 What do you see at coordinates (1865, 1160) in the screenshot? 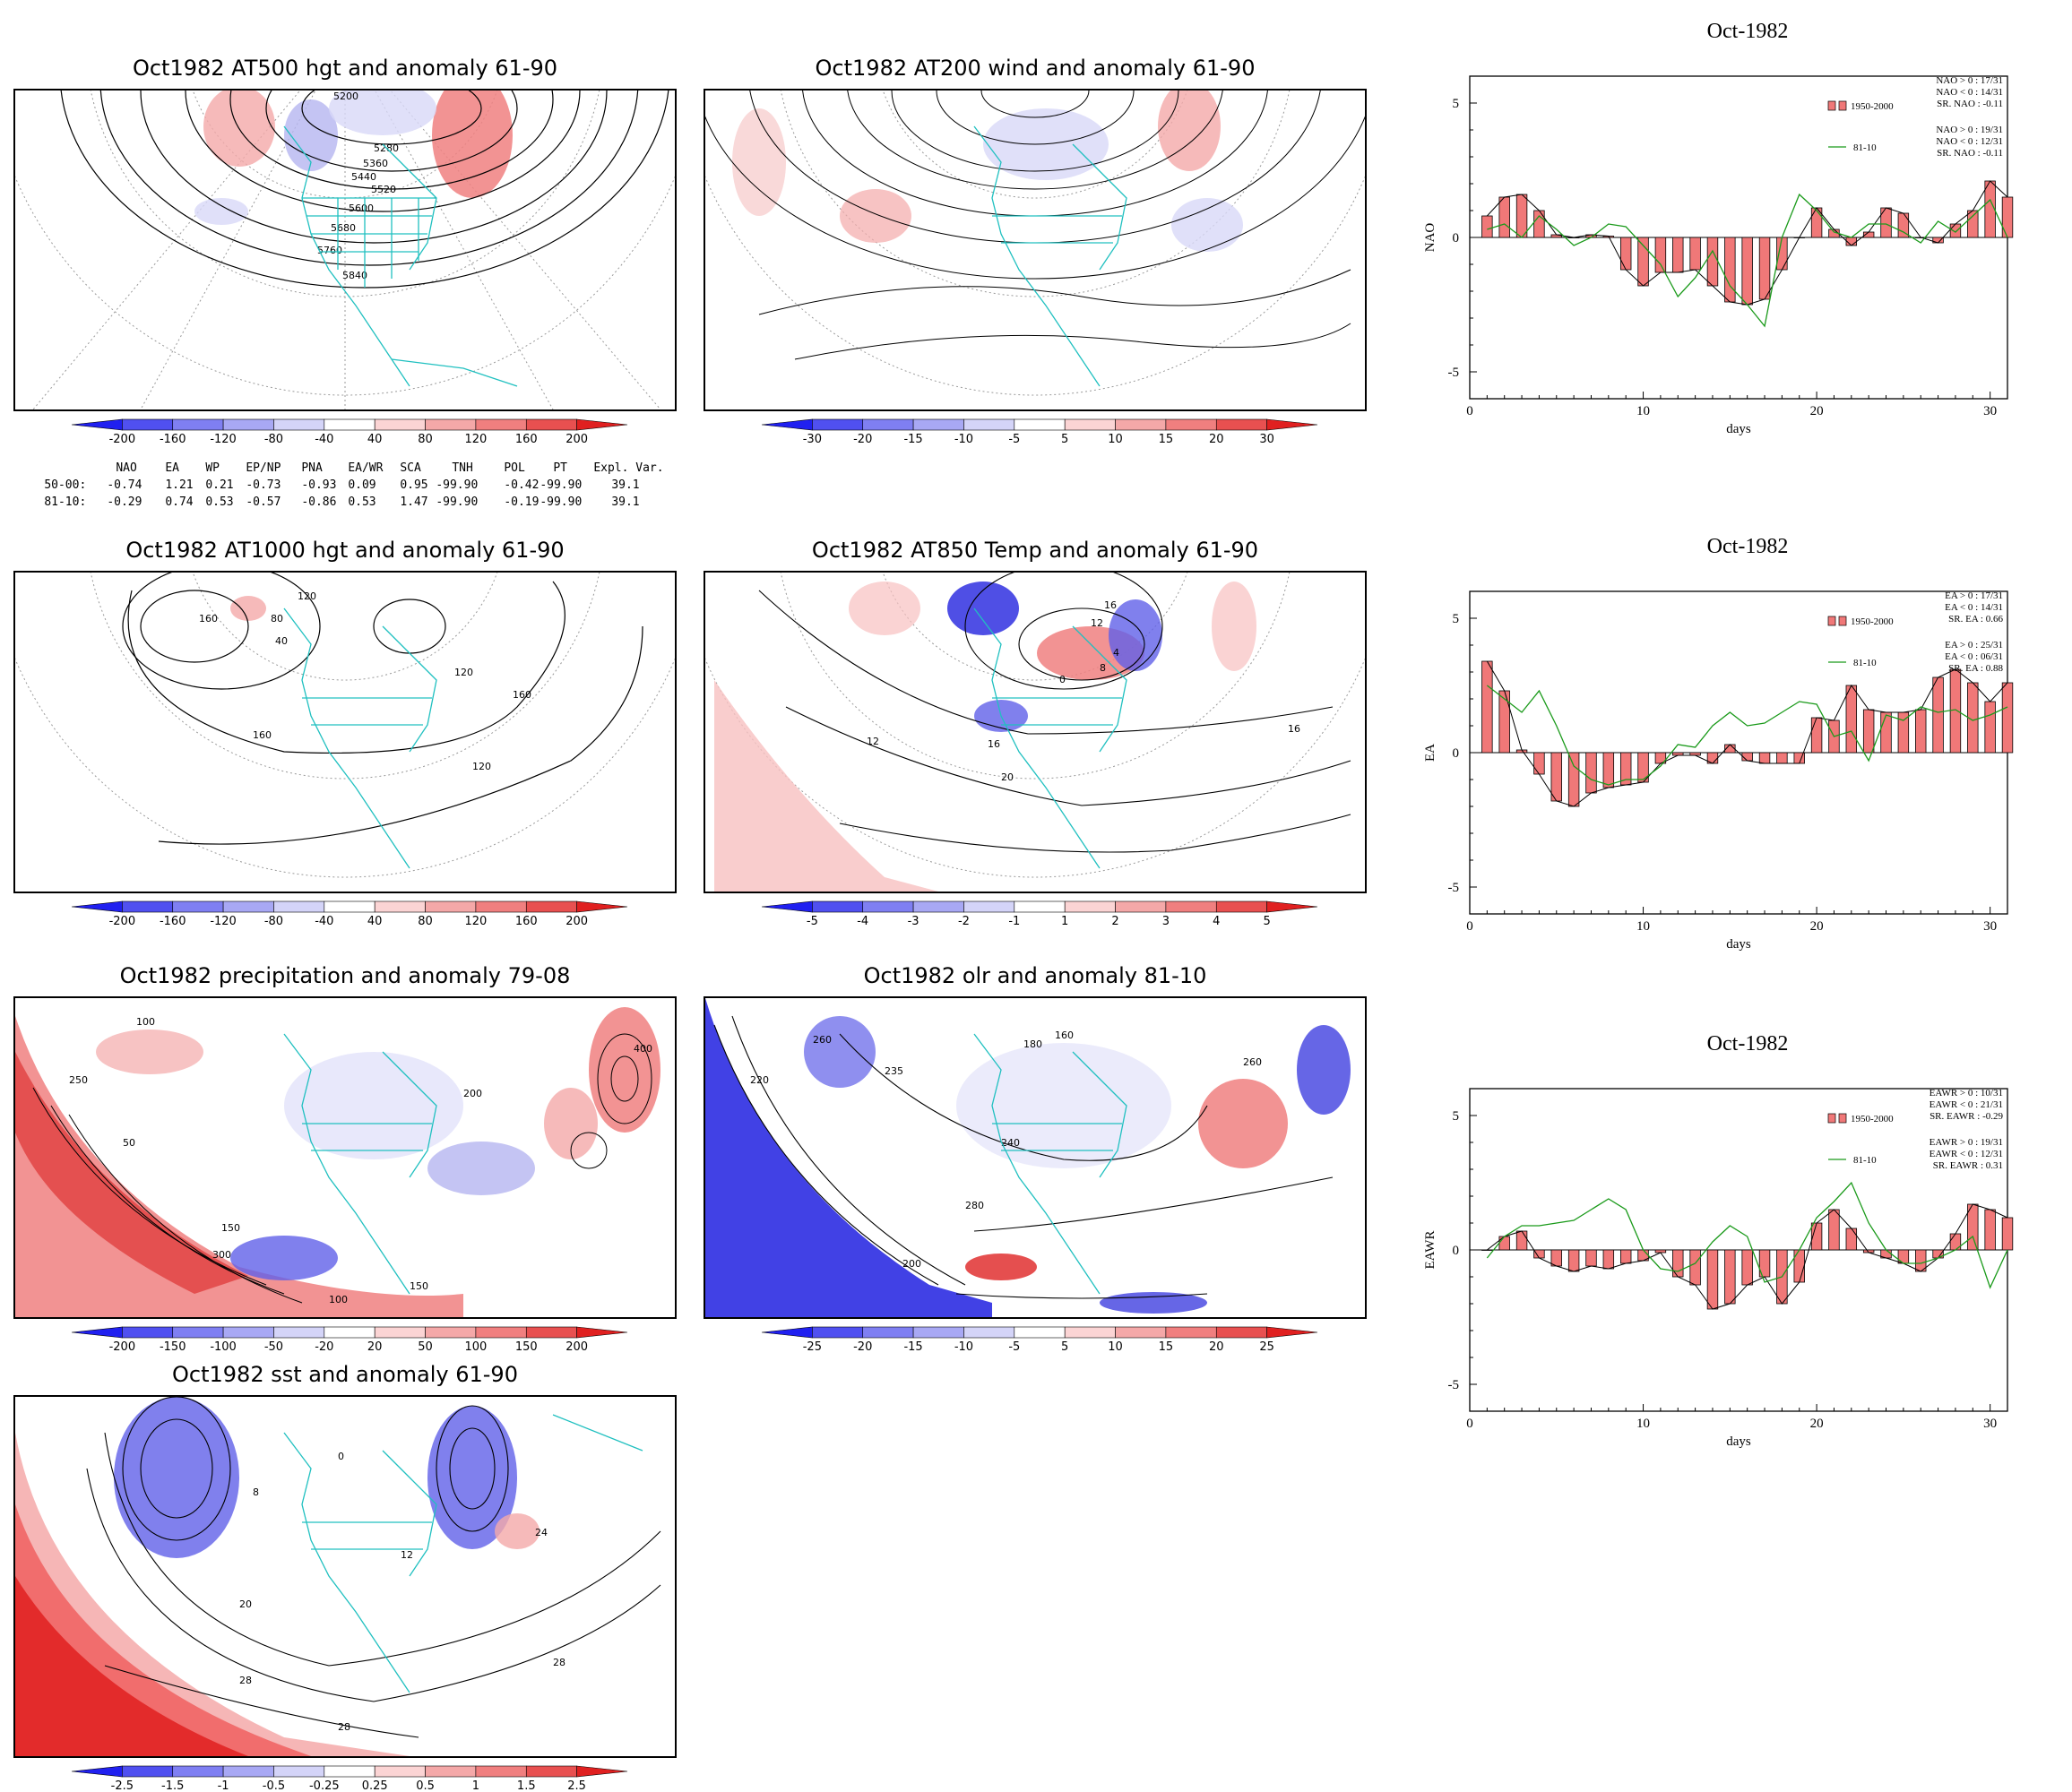
I see `legend-line-label: 81-10` at bounding box center [1865, 1160].